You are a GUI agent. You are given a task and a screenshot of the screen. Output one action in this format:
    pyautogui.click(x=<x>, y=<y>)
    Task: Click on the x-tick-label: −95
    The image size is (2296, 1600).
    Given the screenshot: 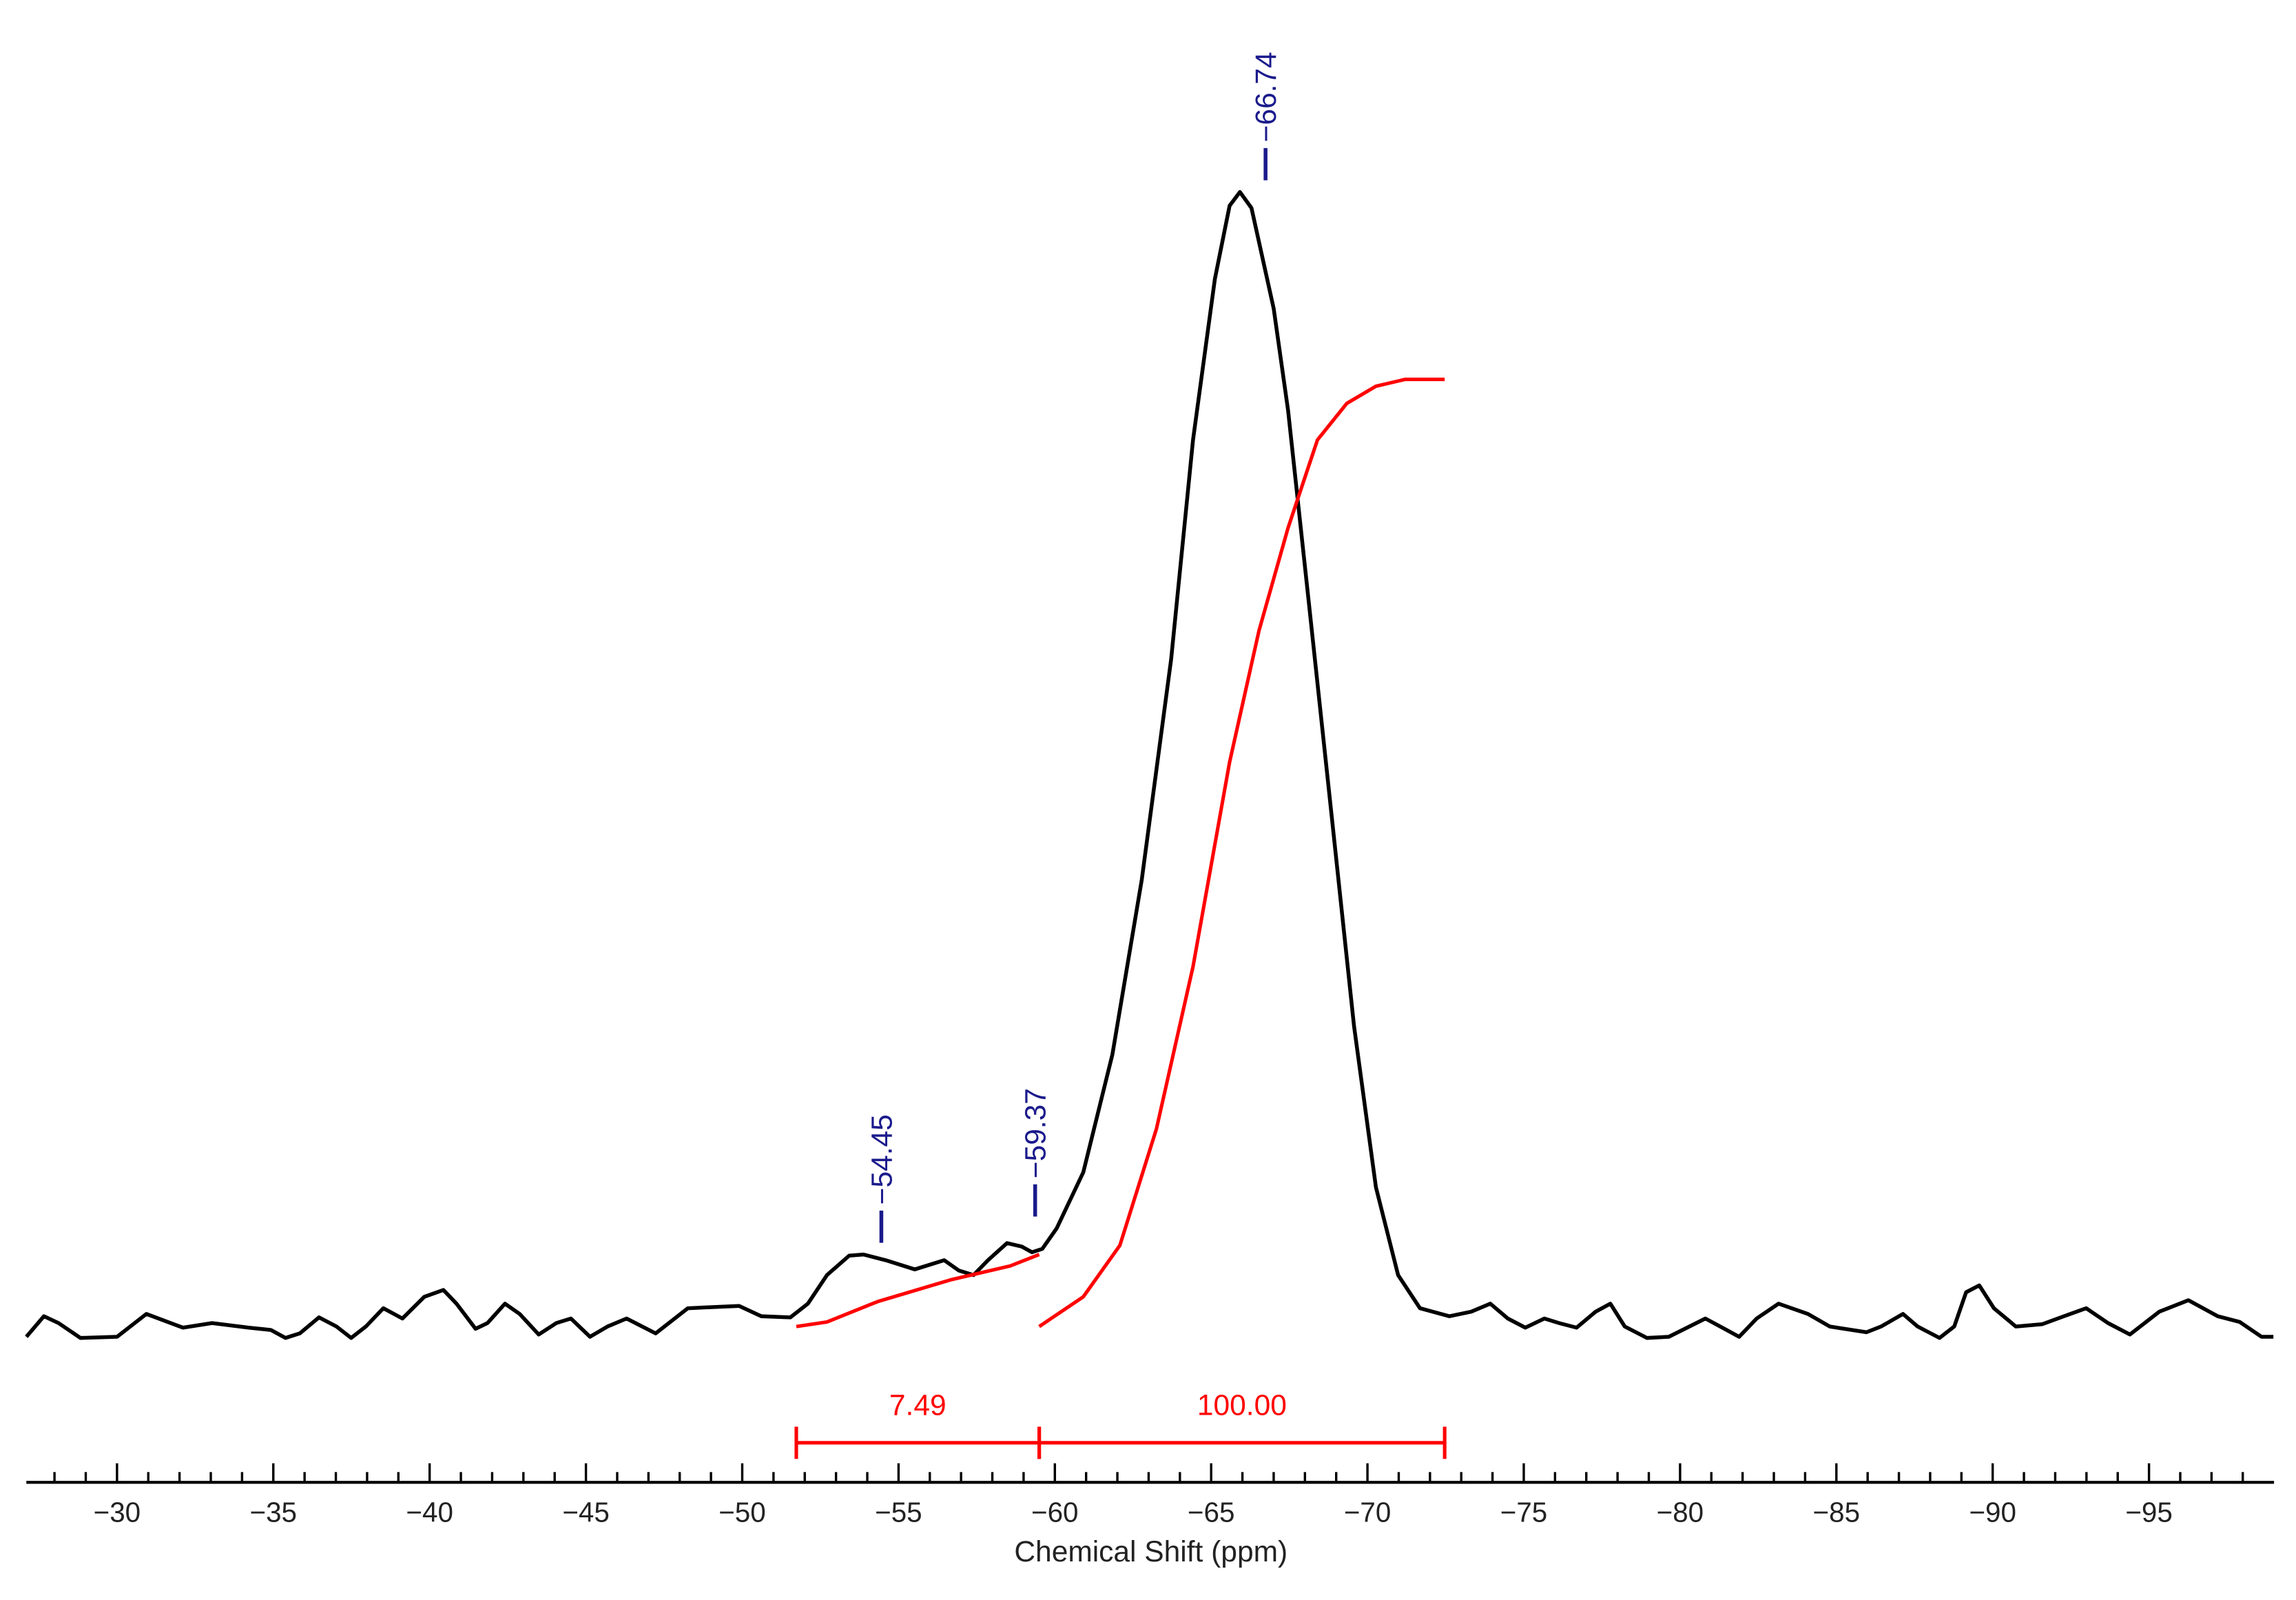 What is the action you would take?
    pyautogui.click(x=2149, y=1513)
    